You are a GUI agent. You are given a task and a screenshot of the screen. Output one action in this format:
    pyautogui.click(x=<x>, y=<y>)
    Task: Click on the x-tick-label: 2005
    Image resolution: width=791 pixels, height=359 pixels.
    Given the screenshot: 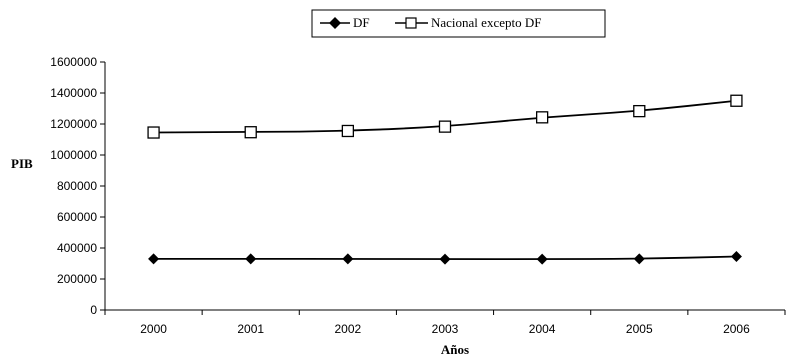 What is the action you would take?
    pyautogui.click(x=639, y=329)
    